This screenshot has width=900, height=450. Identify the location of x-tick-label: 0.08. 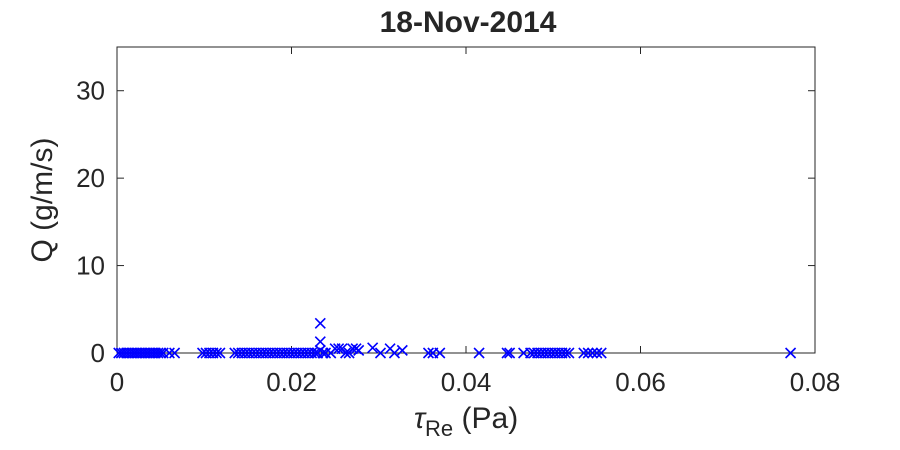
(815, 382).